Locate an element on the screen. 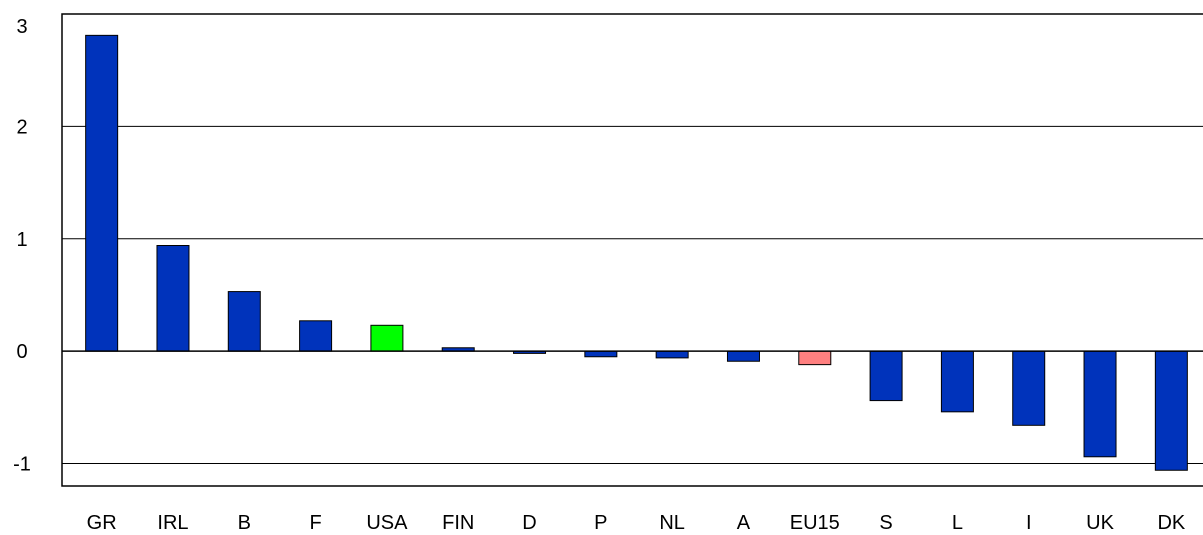  x-tick-label: USA is located at coordinates (387, 523).